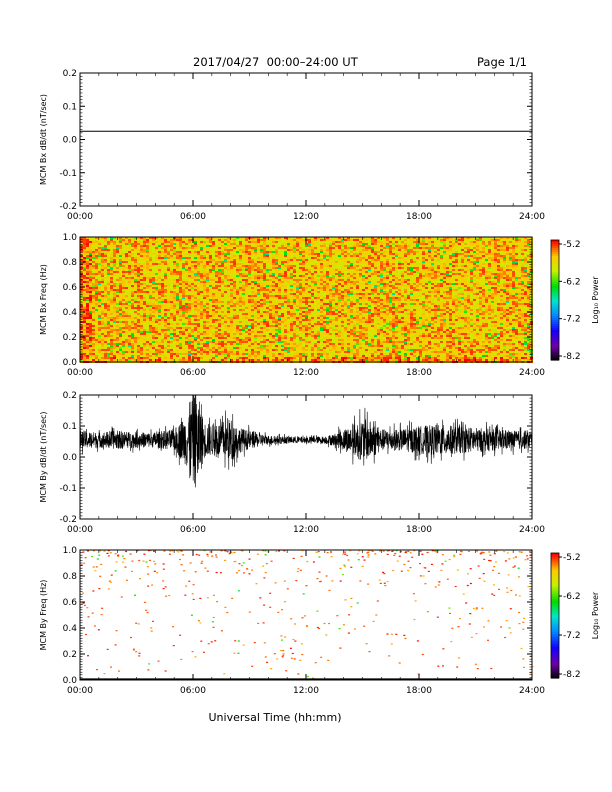  Describe the element at coordinates (306, 373) in the screenshot. I see `panel-2-xtick-label: 12:00` at that location.